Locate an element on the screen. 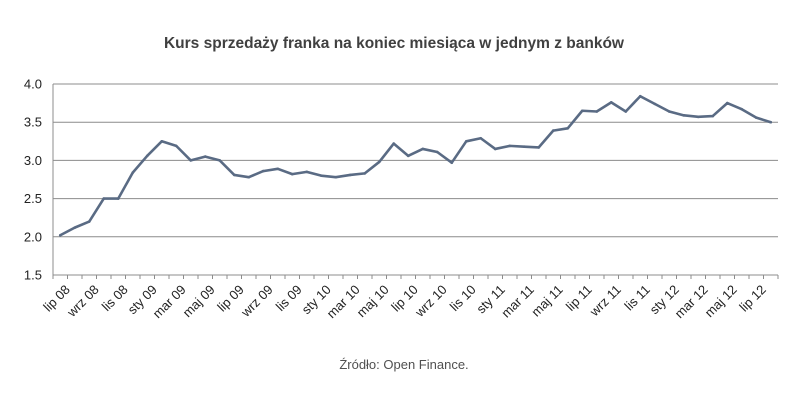  y-tick-label: 3.0 is located at coordinates (33, 160).